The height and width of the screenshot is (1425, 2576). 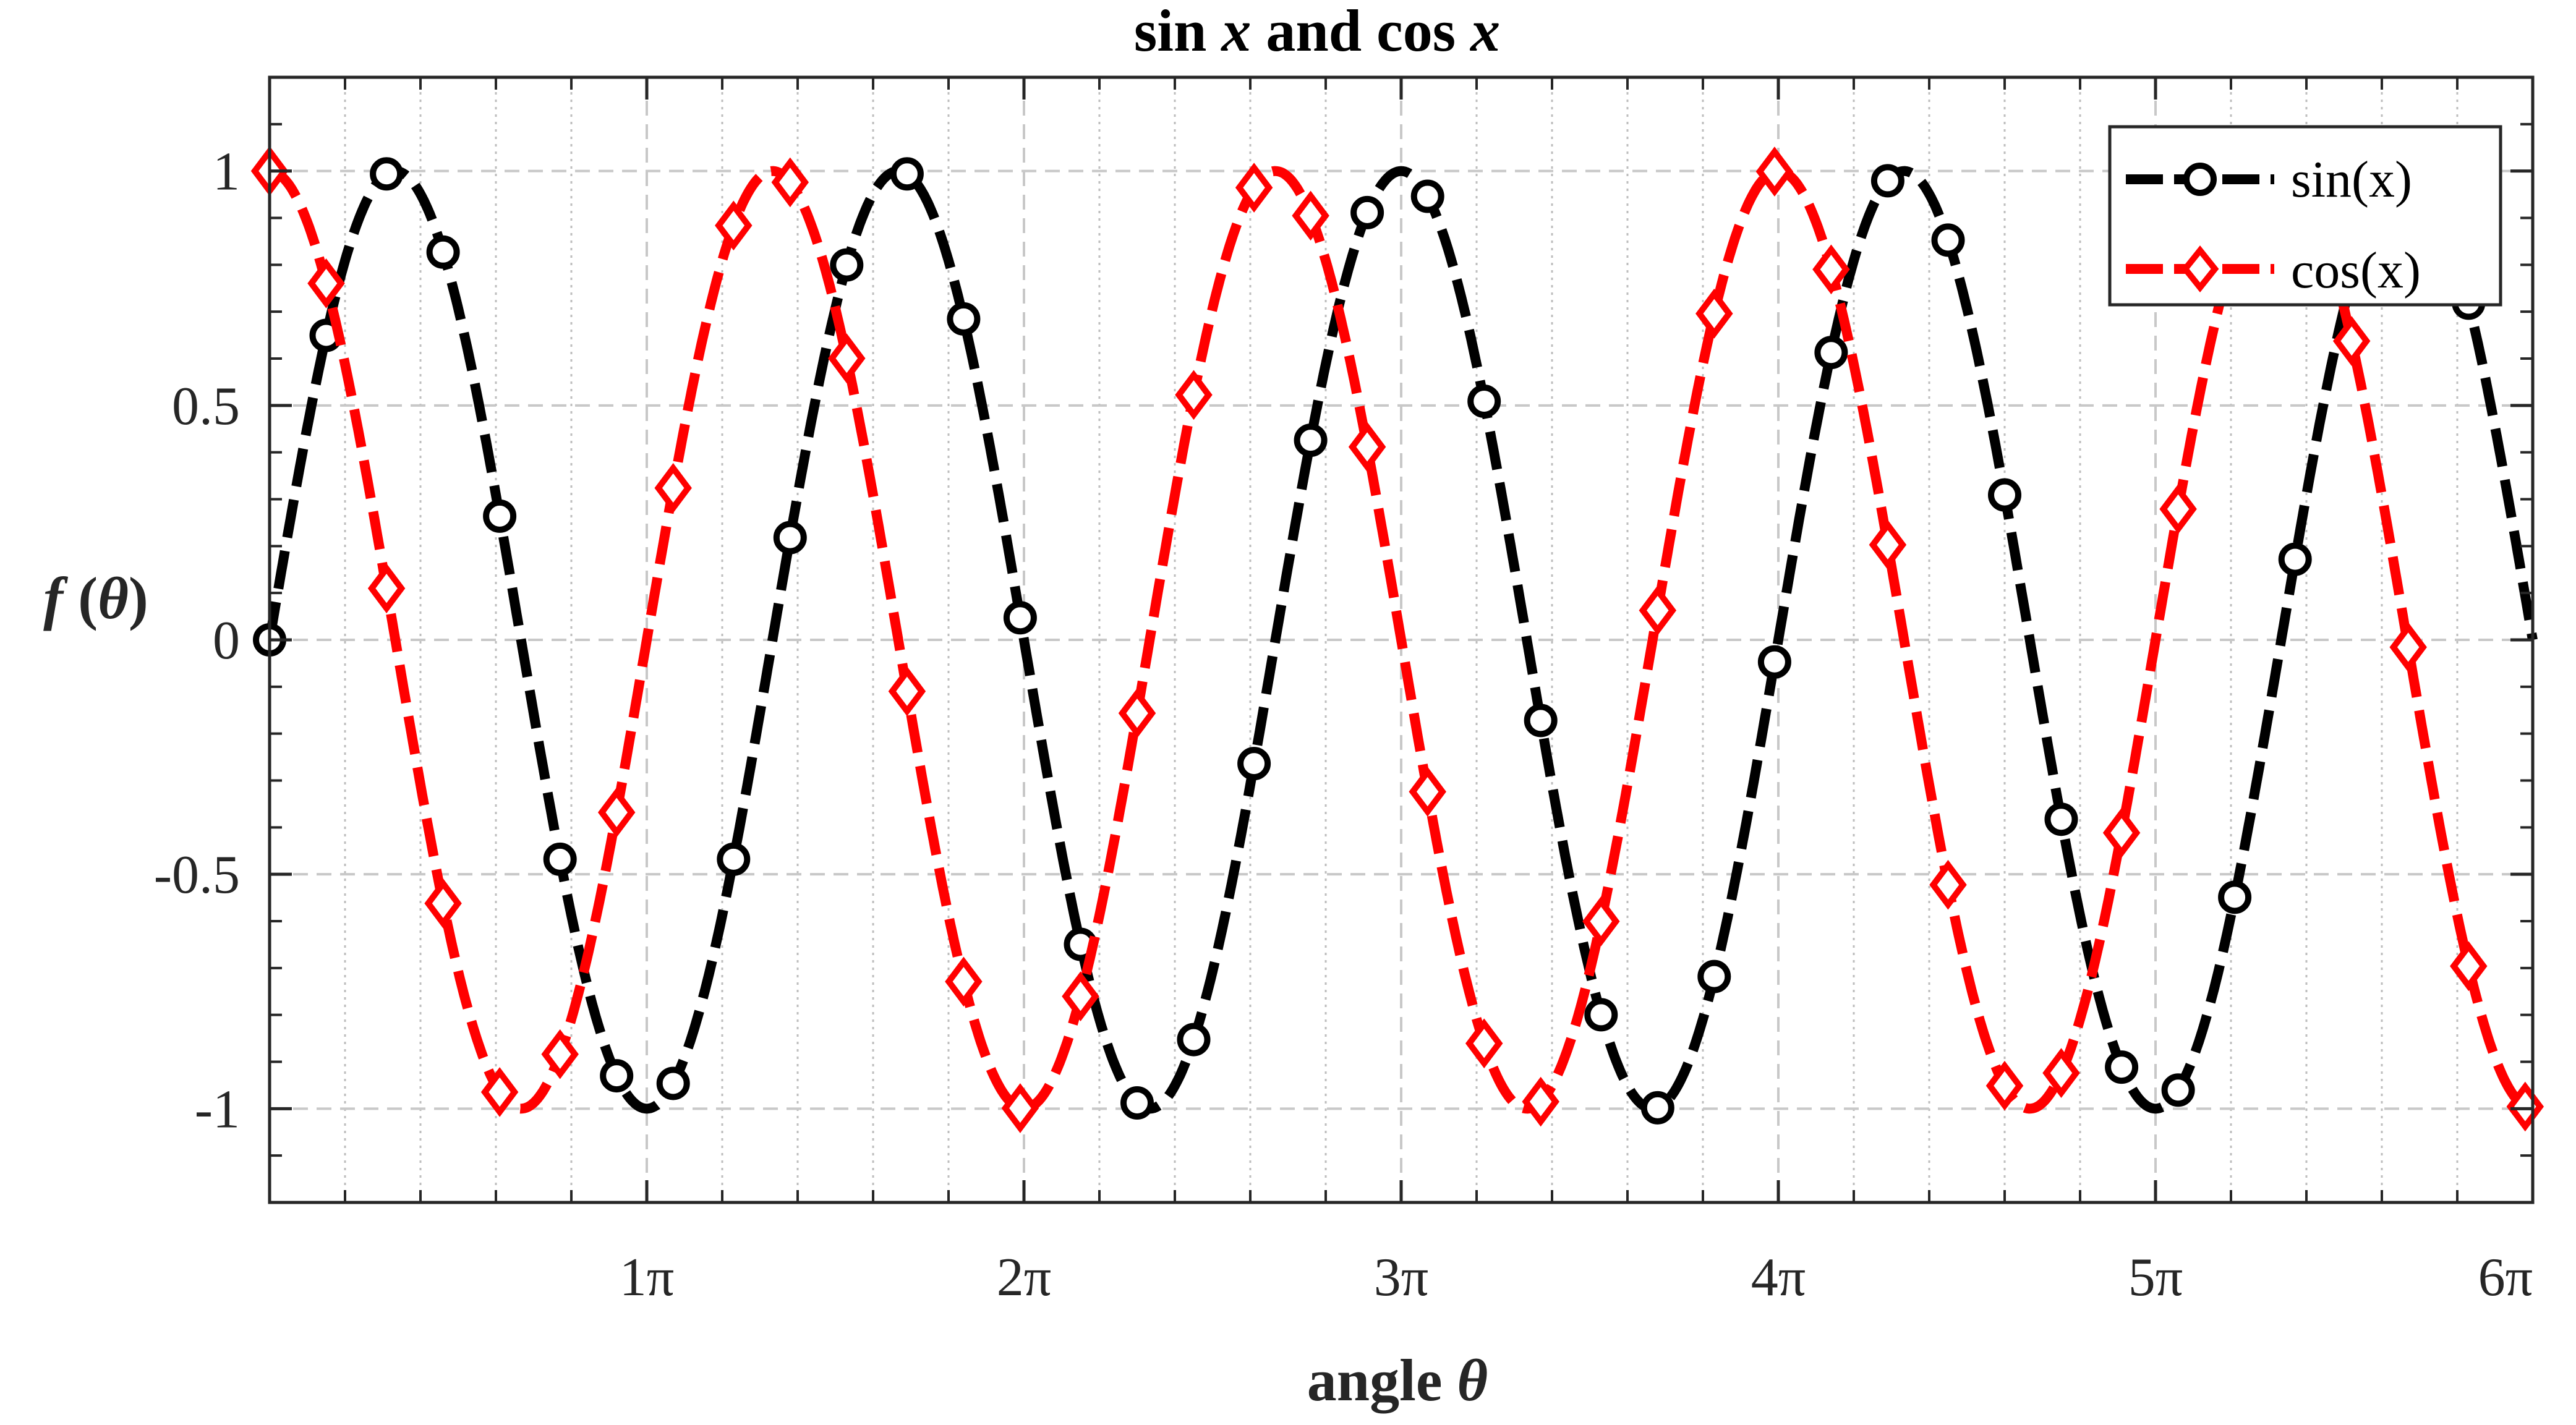 What do you see at coordinates (197, 875) in the screenshot?
I see `y-tick-label: -0.5` at bounding box center [197, 875].